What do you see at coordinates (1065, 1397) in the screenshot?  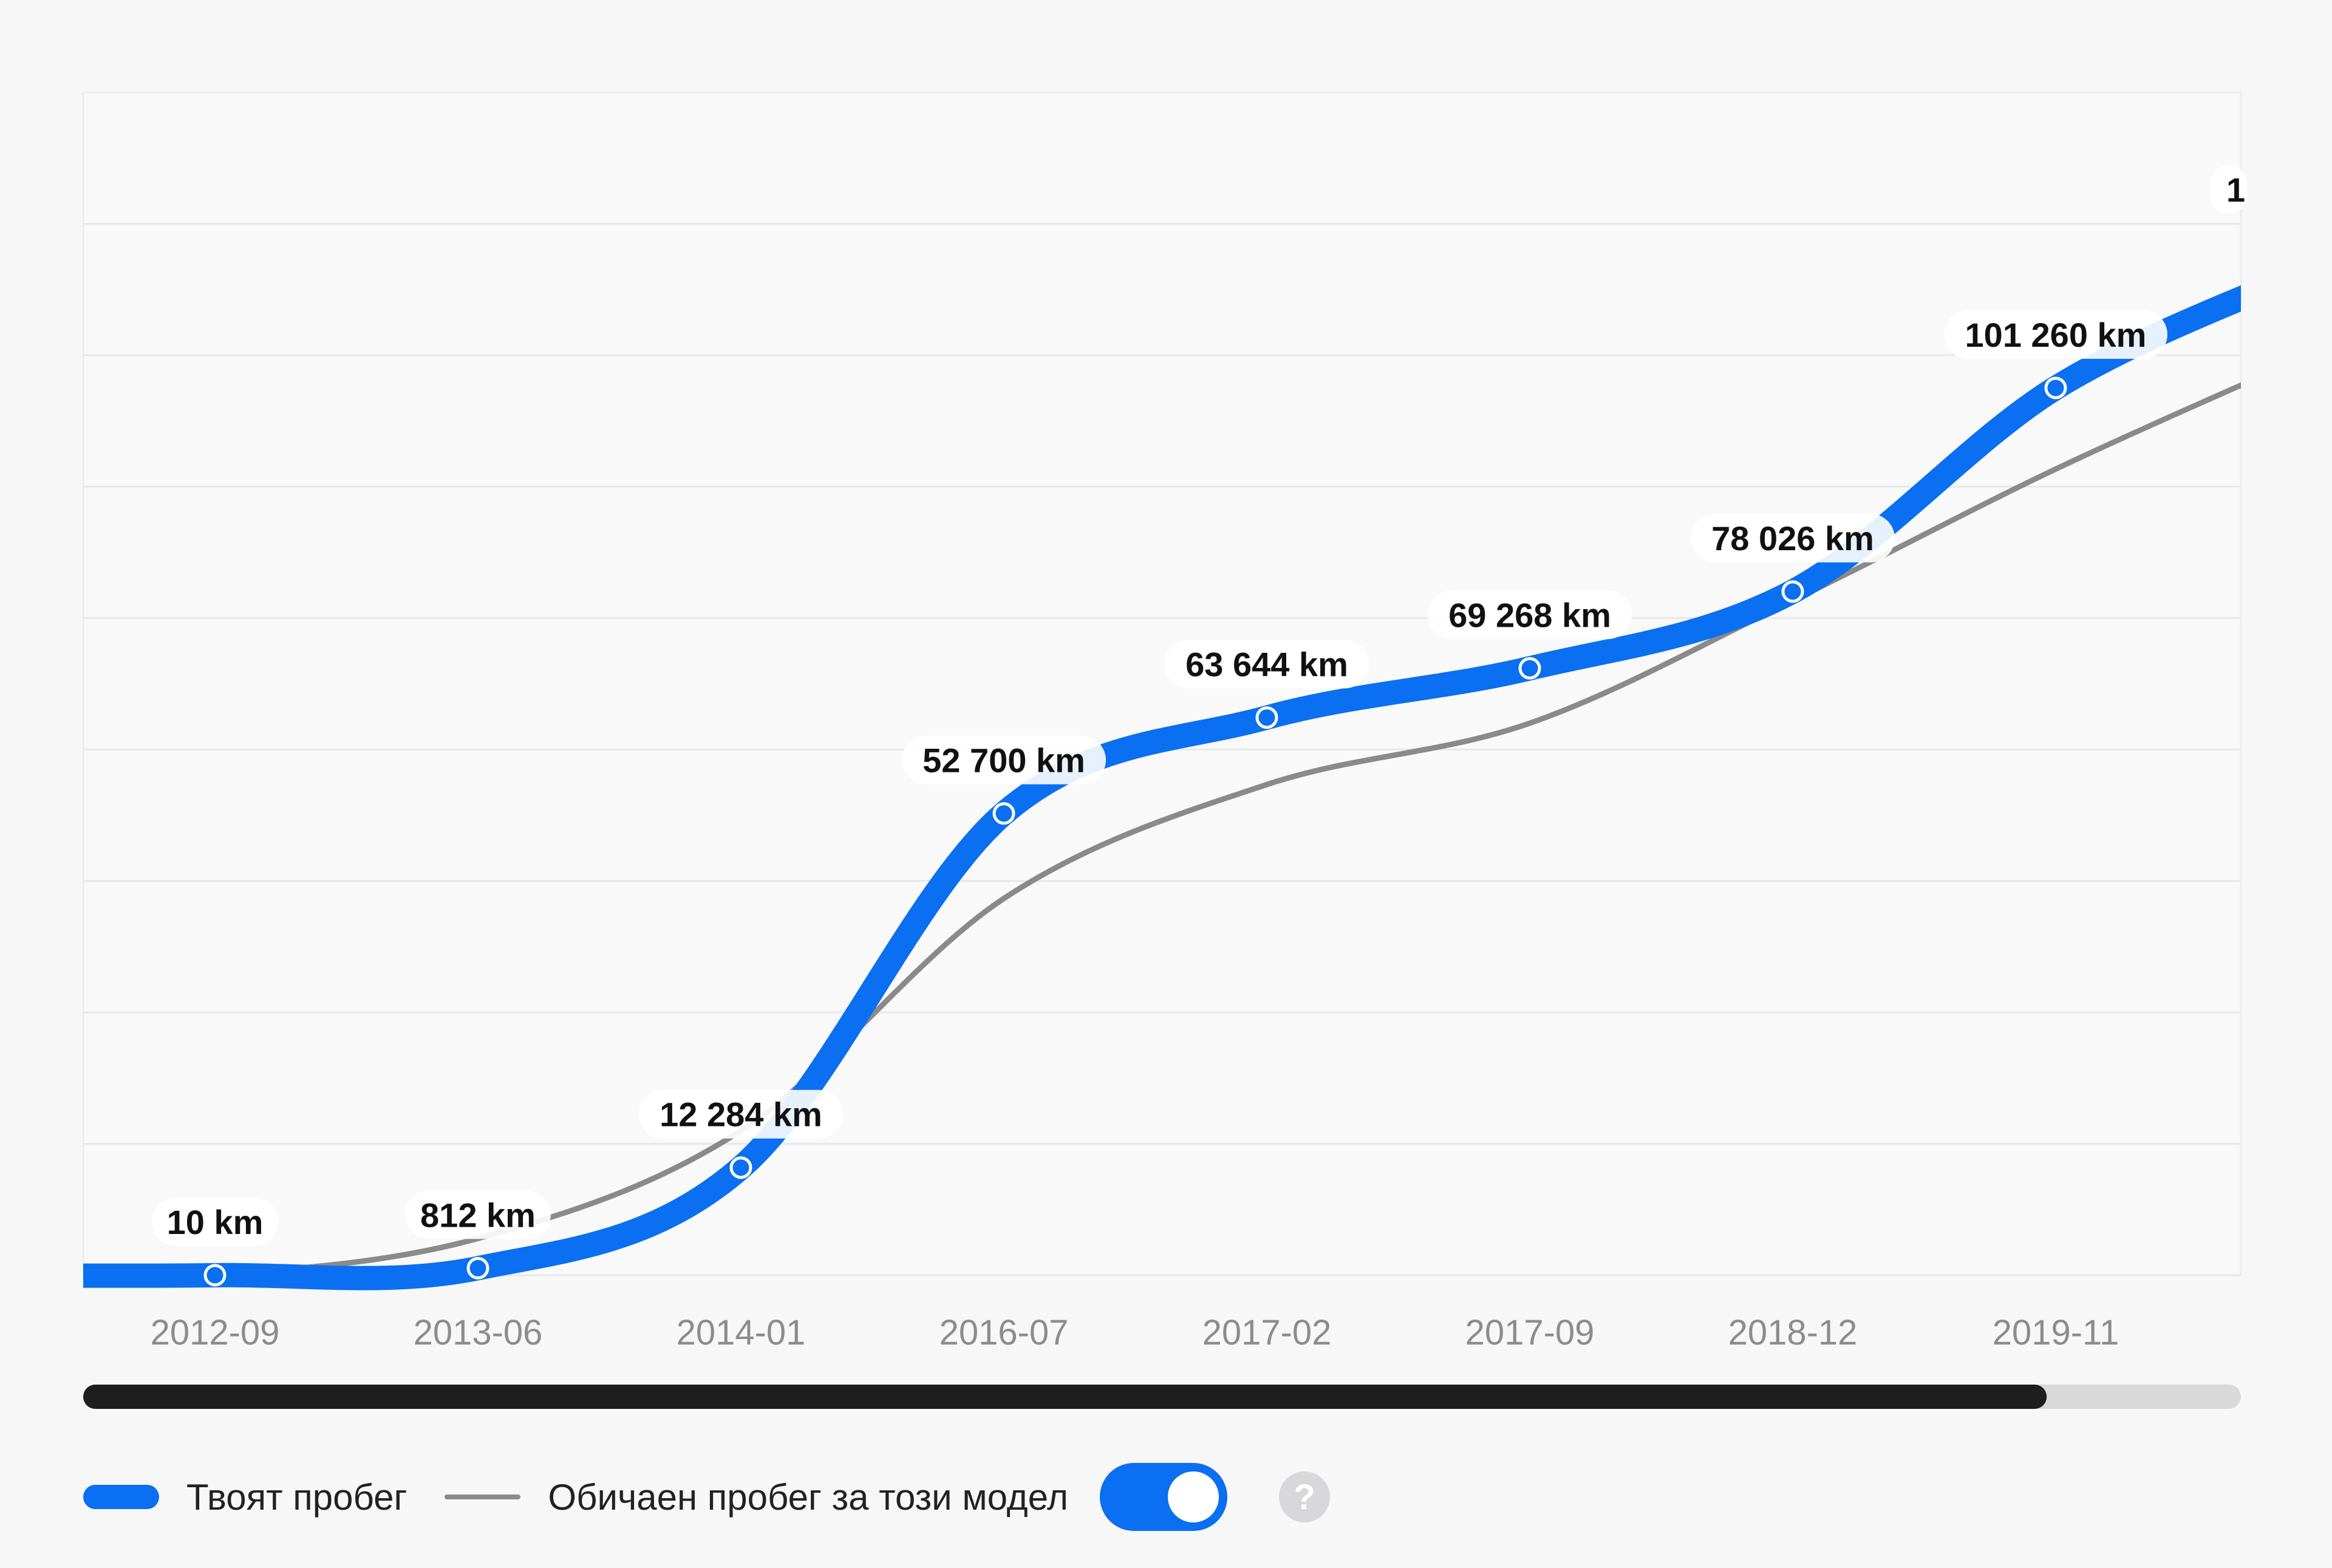 I see `scrollbar-thumb` at bounding box center [1065, 1397].